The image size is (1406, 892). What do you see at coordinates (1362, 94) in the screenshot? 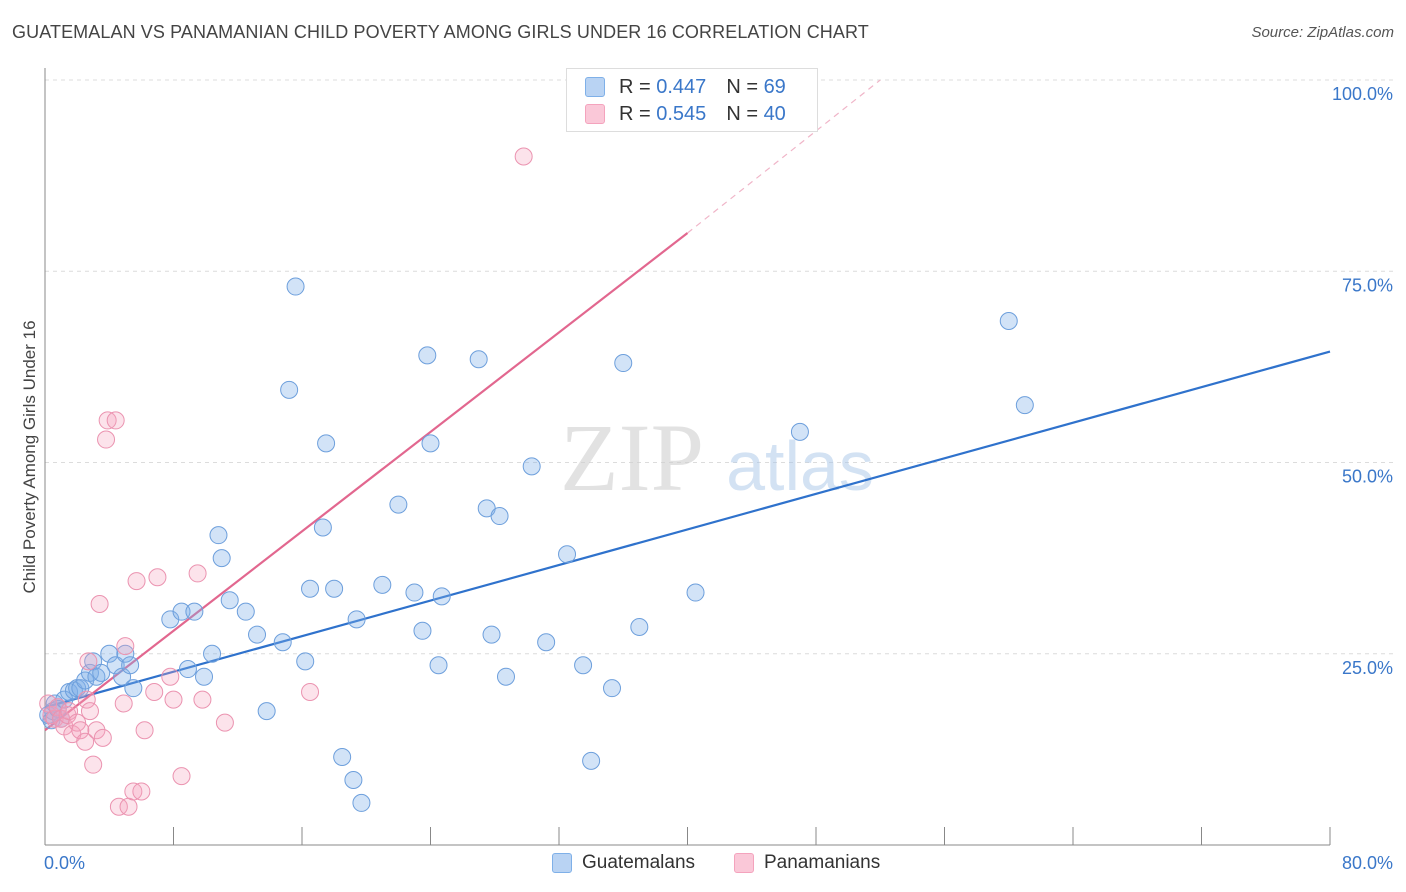
I see `y-tick-label: 100.0%` at bounding box center [1362, 94].